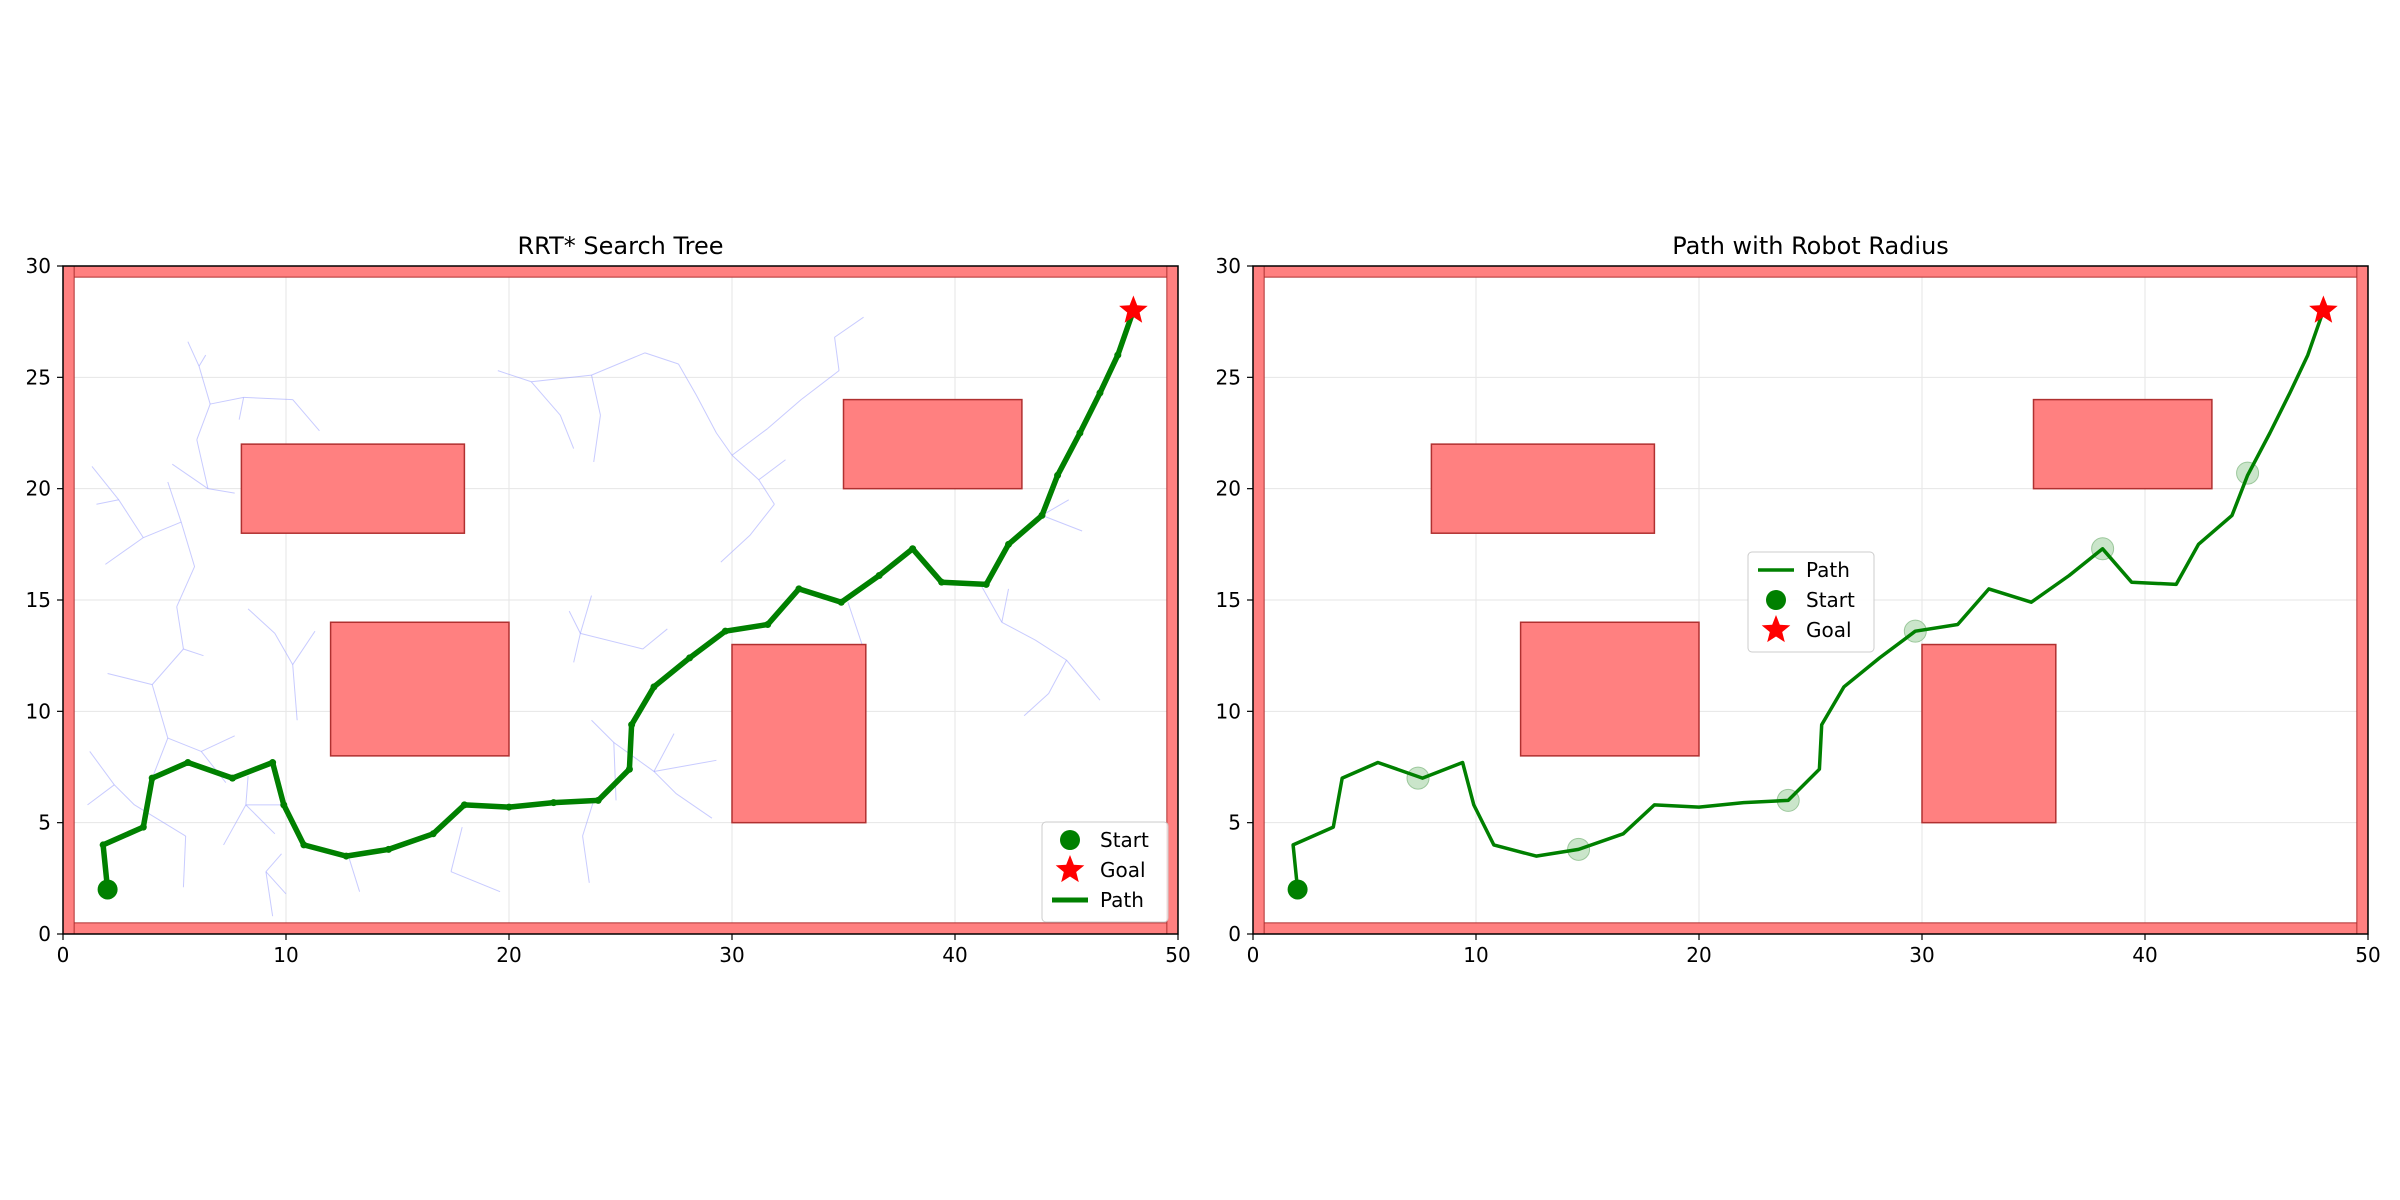 This screenshot has width=2400, height=1200. I want to click on y-tick-label: 15, so click(38, 600).